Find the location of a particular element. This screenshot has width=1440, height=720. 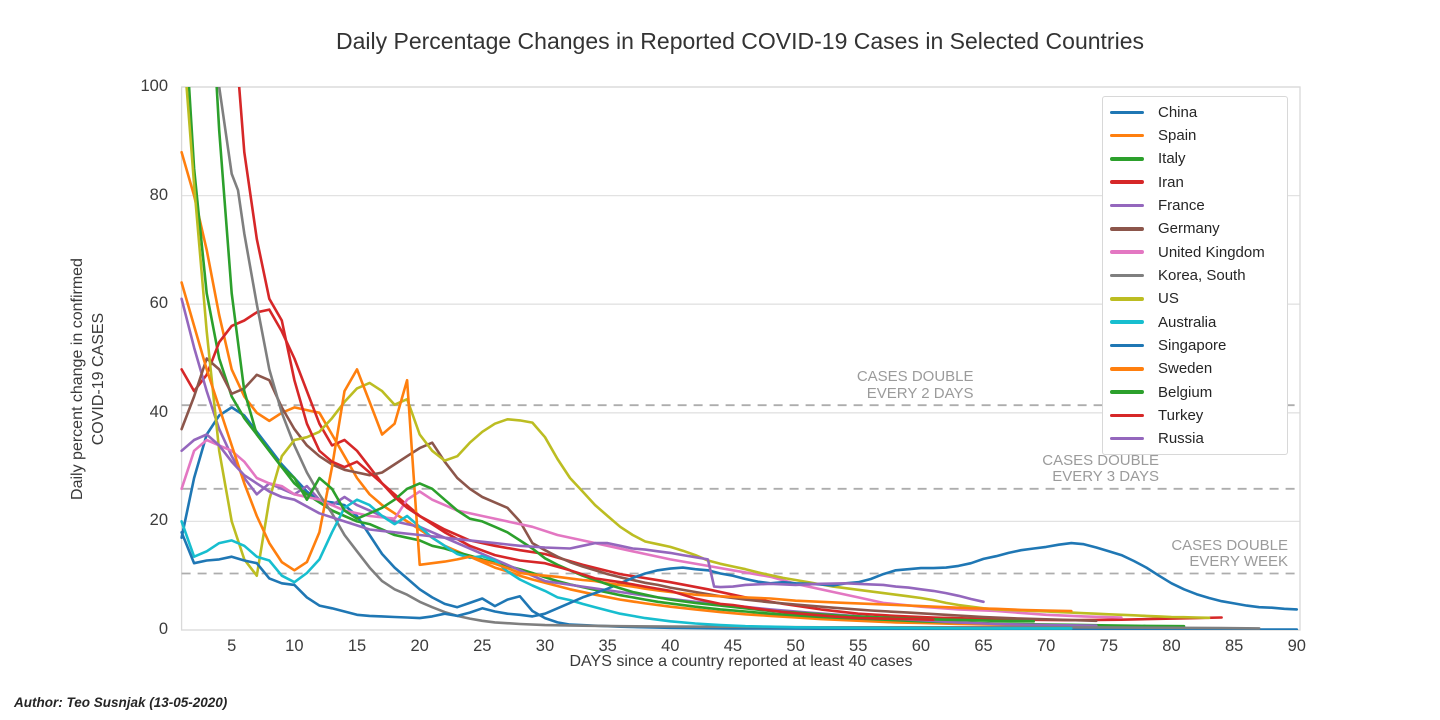

x-tick-label-20: 20 is located at coordinates (419, 646).